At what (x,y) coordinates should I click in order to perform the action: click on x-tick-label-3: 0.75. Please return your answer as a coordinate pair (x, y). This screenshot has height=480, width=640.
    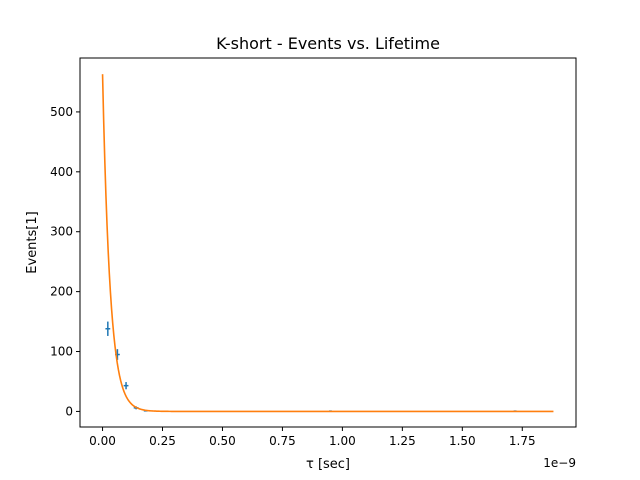
    Looking at the image, I should click on (282, 441).